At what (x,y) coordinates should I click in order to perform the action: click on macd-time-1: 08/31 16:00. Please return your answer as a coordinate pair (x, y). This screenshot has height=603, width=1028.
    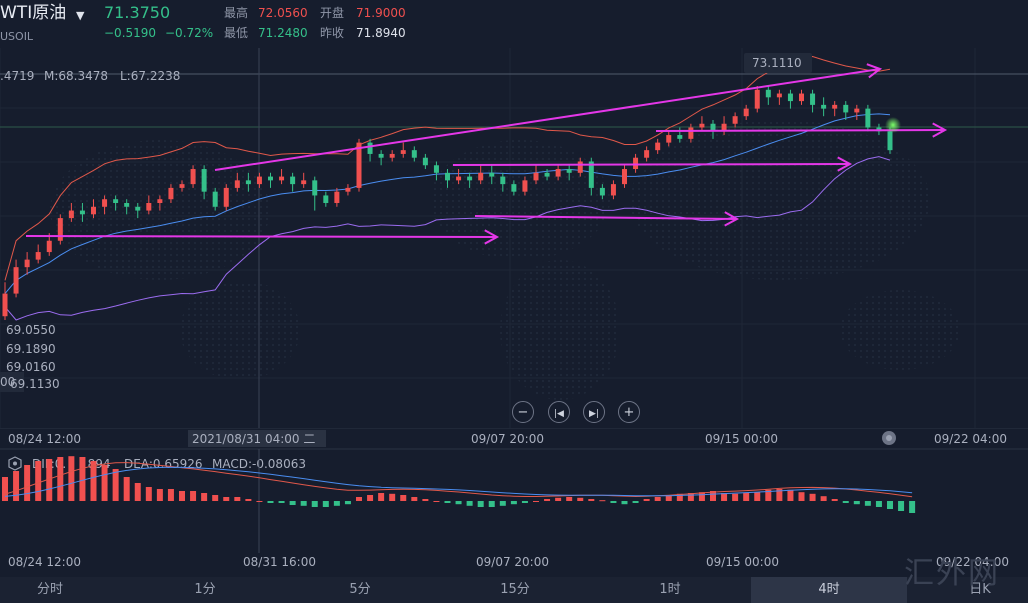
    Looking at the image, I should click on (279, 562).